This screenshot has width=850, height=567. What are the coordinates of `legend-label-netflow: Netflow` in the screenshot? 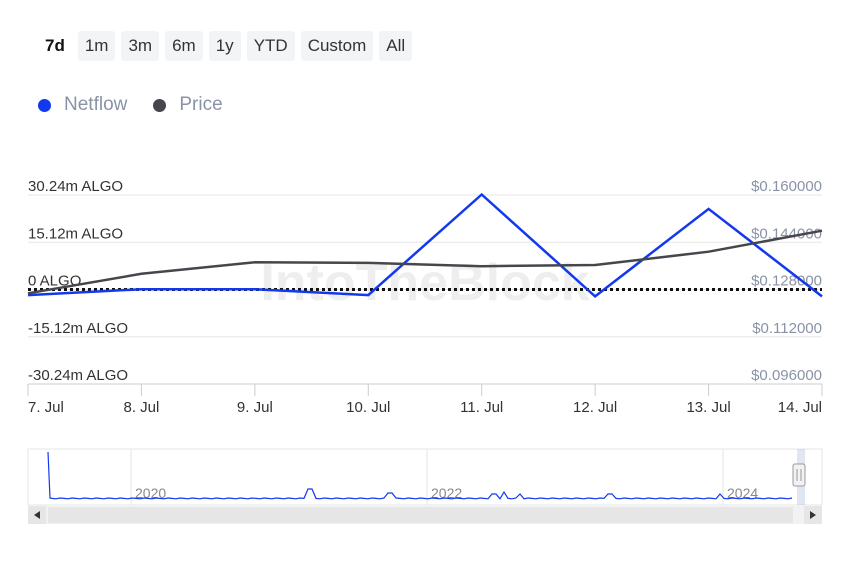 It's located at (96, 104).